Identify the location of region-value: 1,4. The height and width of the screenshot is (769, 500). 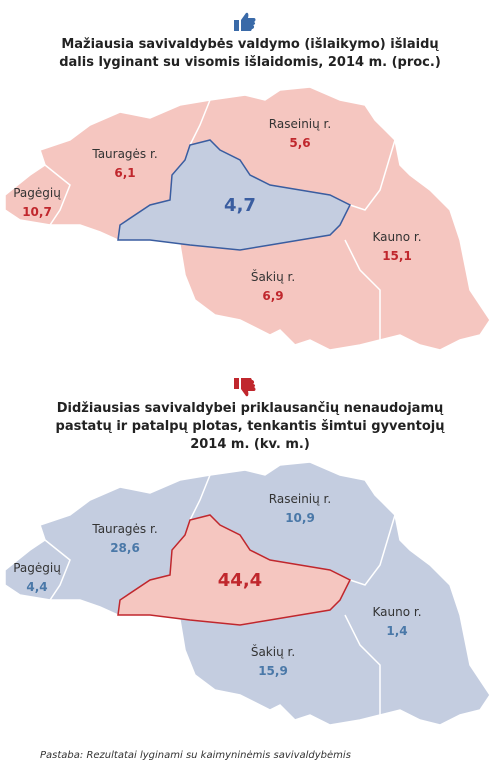
(396, 631).